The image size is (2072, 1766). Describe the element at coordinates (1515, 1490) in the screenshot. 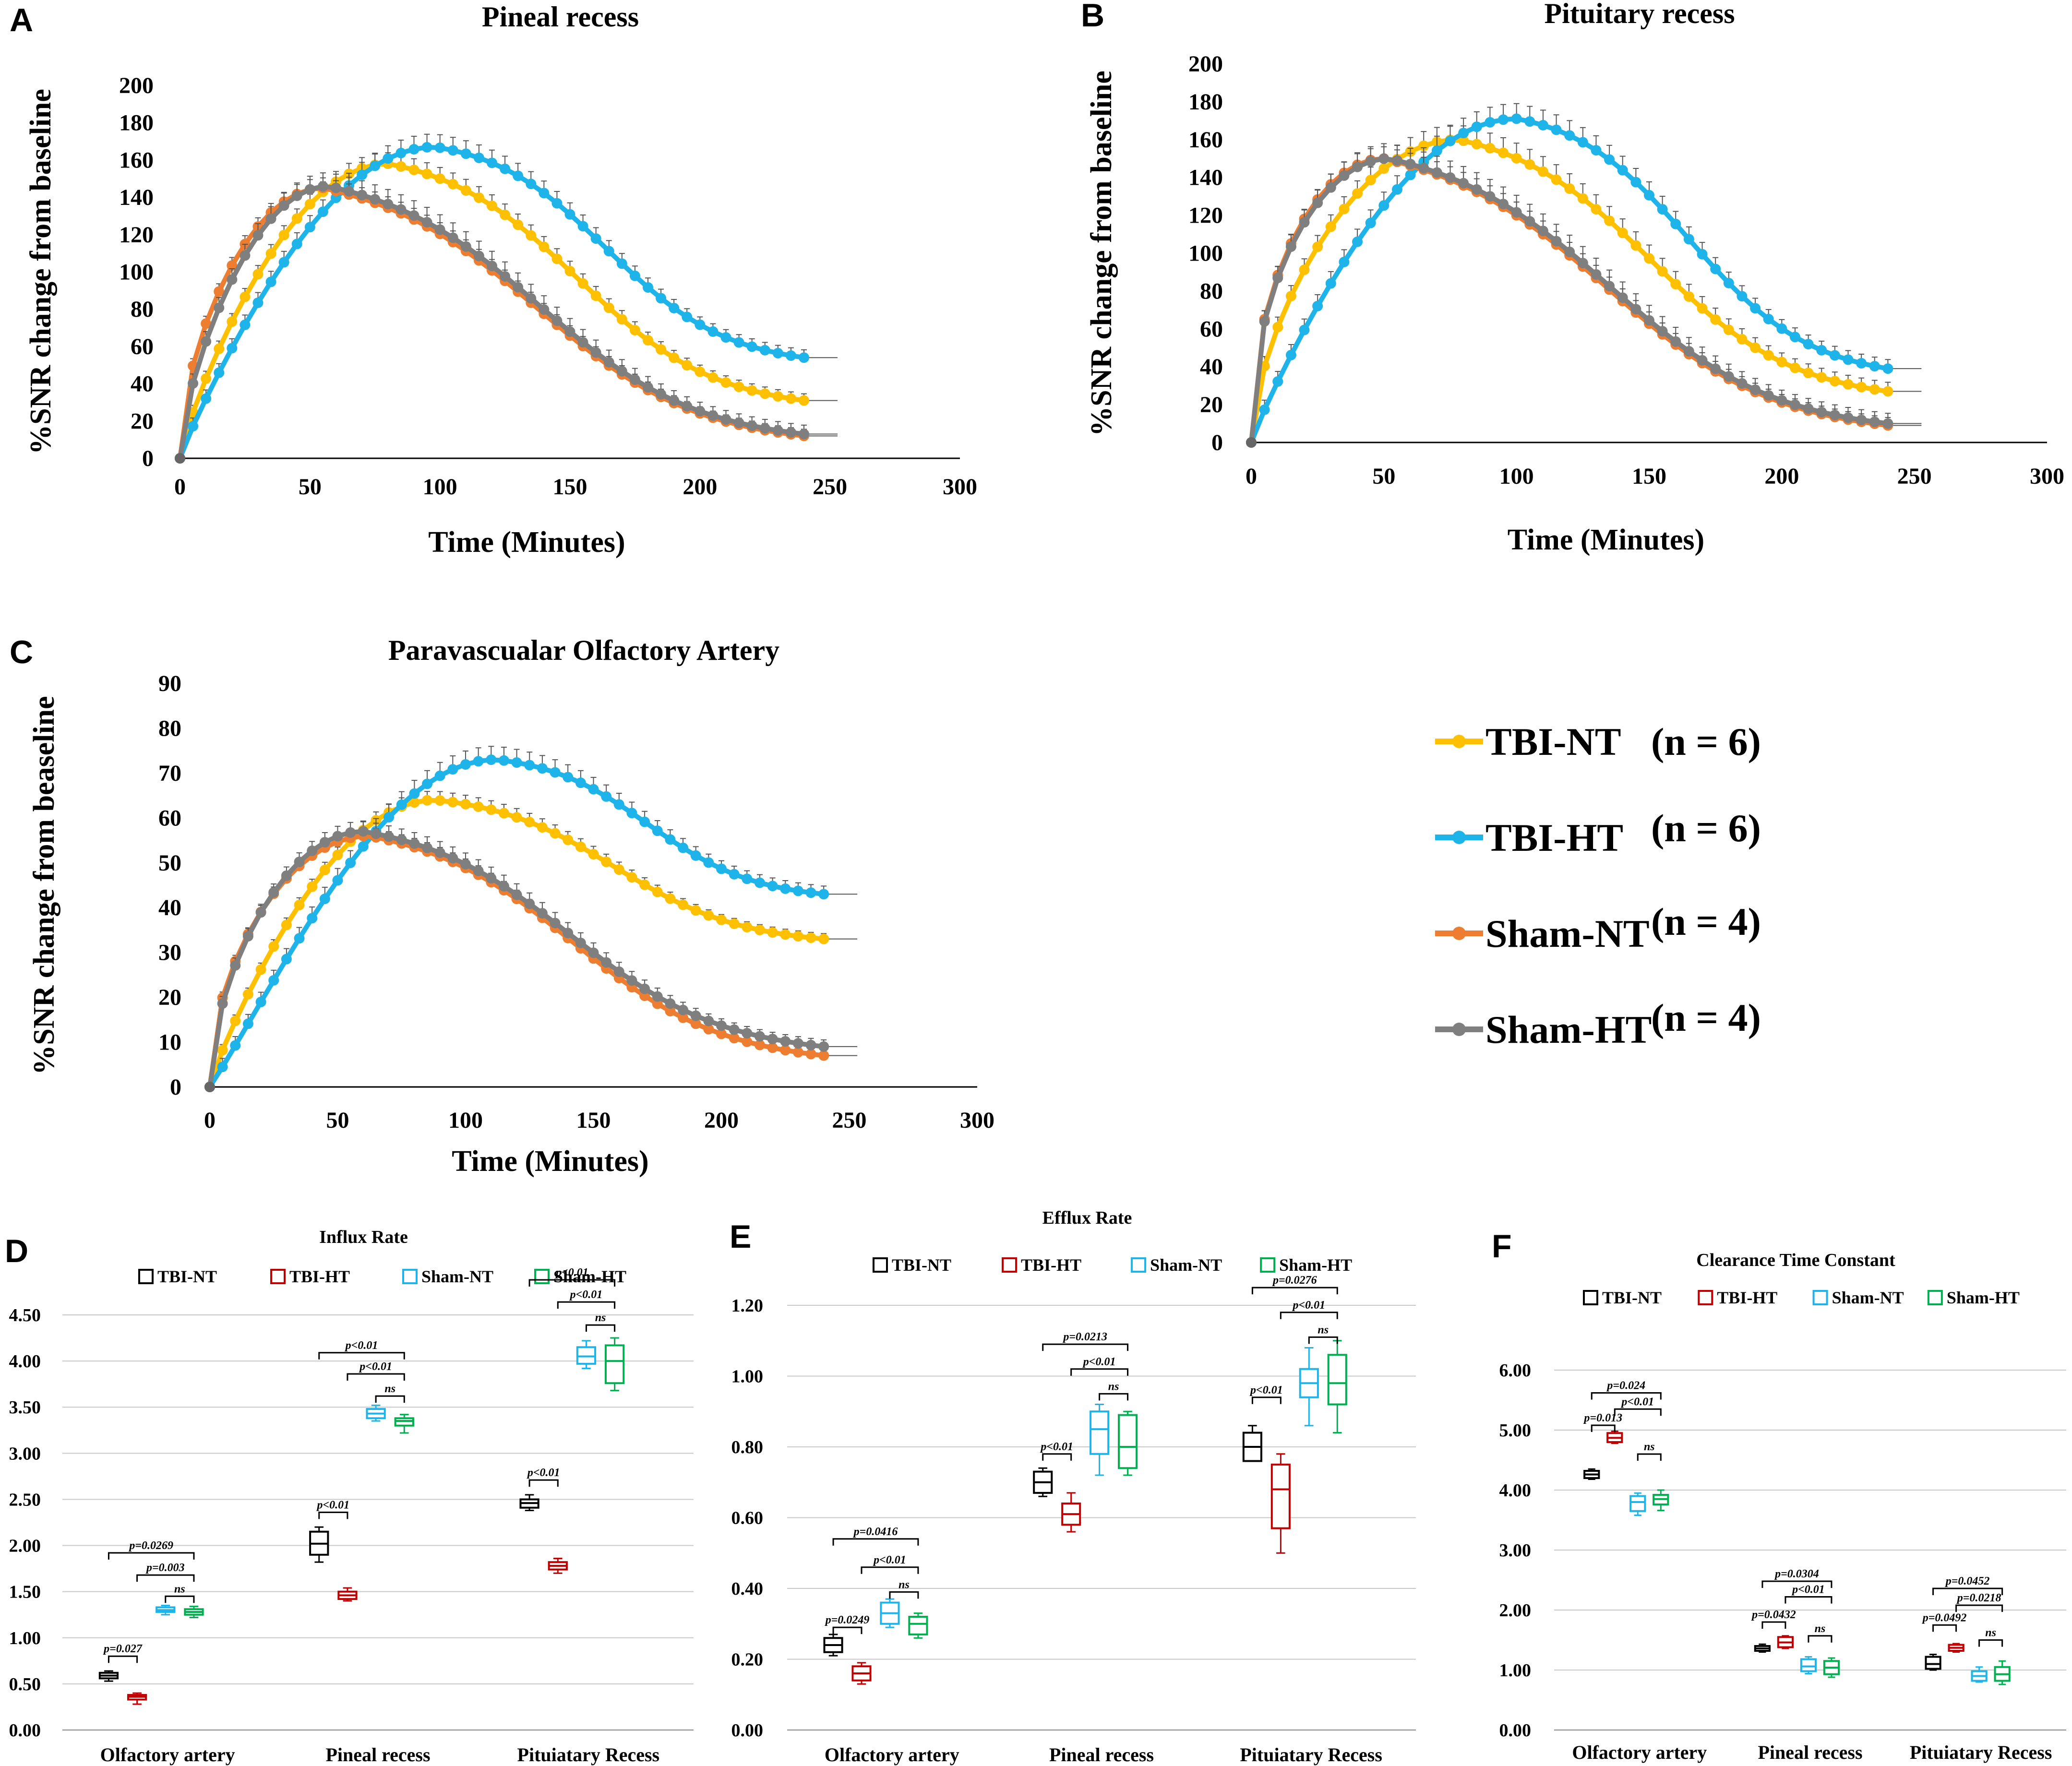

I see `y-tick-label: 4.00` at that location.